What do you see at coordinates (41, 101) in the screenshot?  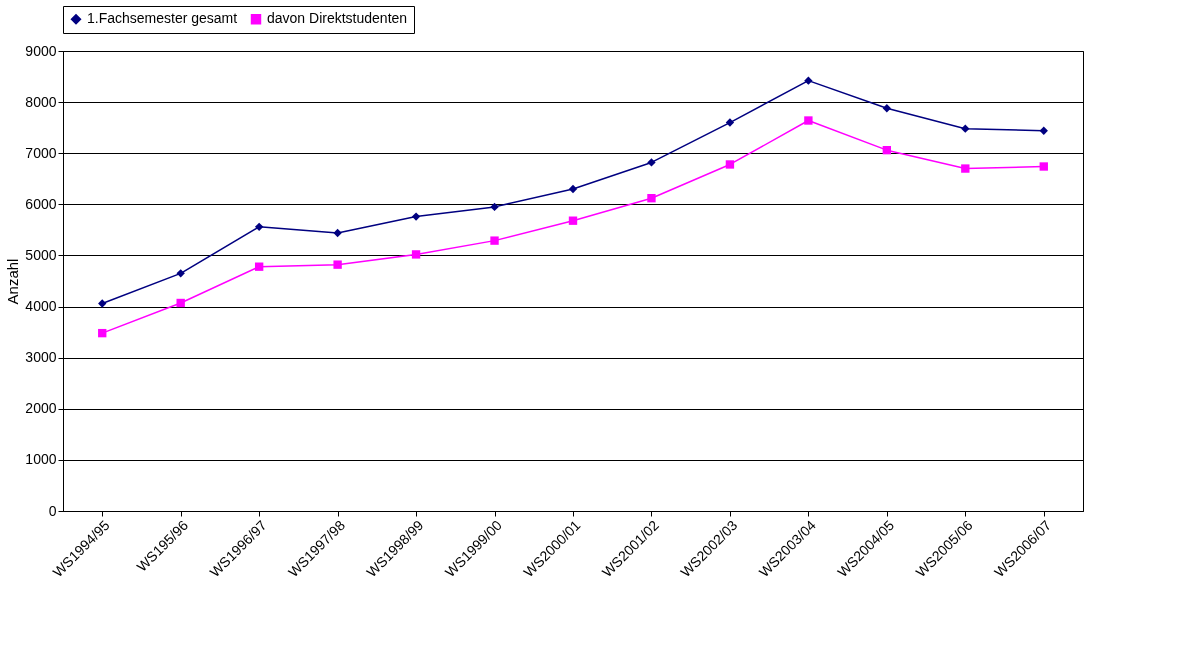 I see `y-tick-label: 8000` at bounding box center [41, 101].